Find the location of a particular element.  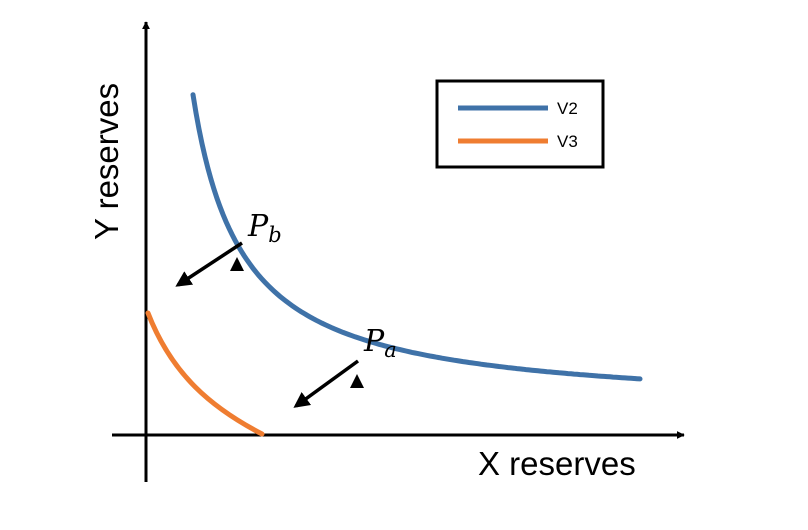

legend-box is located at coordinates (520, 124).